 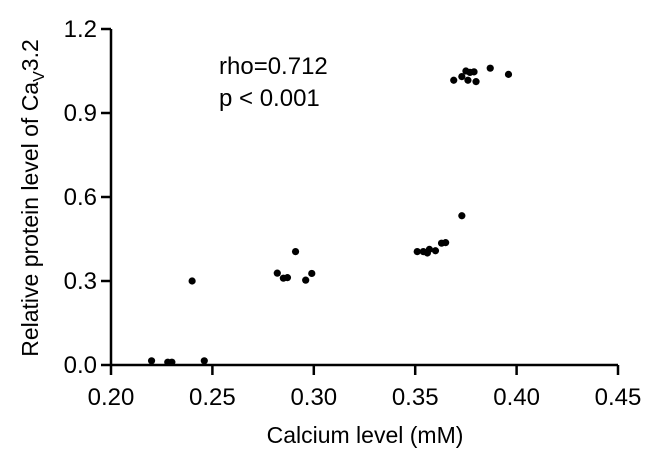 I want to click on y-axis-title-subscript: V, so click(x=39, y=76).